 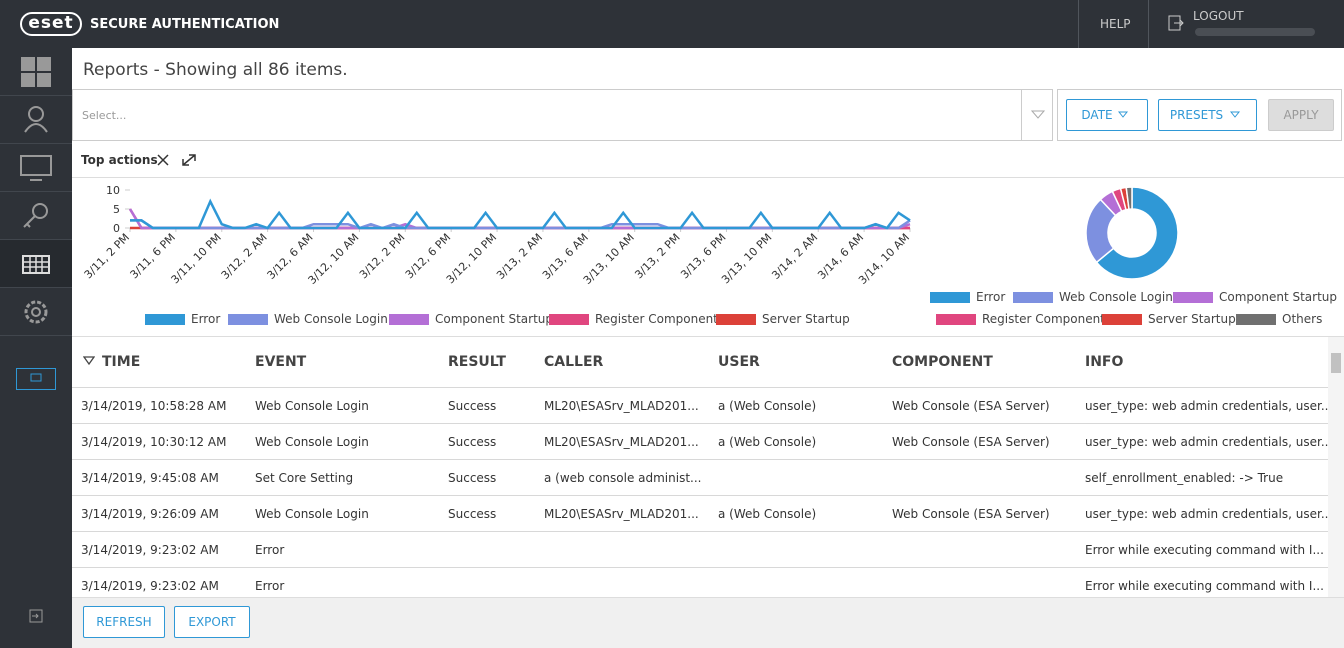 What do you see at coordinates (113, 190) in the screenshot?
I see `y-tick-label: 10` at bounding box center [113, 190].